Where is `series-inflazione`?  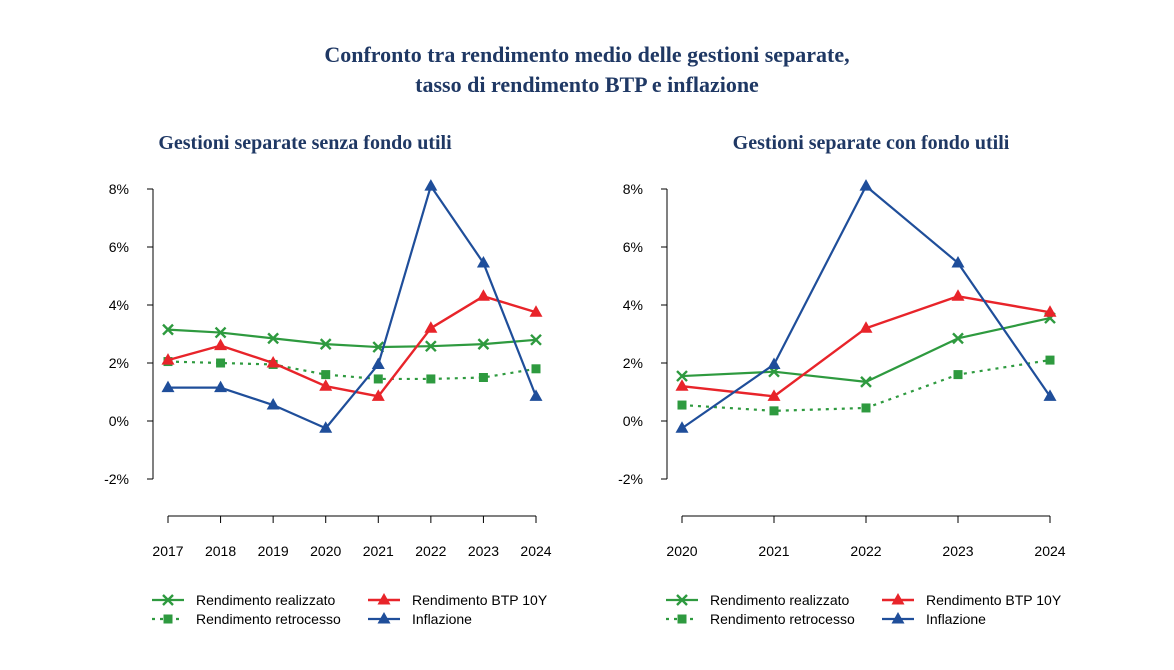 series-inflazione is located at coordinates (866, 306).